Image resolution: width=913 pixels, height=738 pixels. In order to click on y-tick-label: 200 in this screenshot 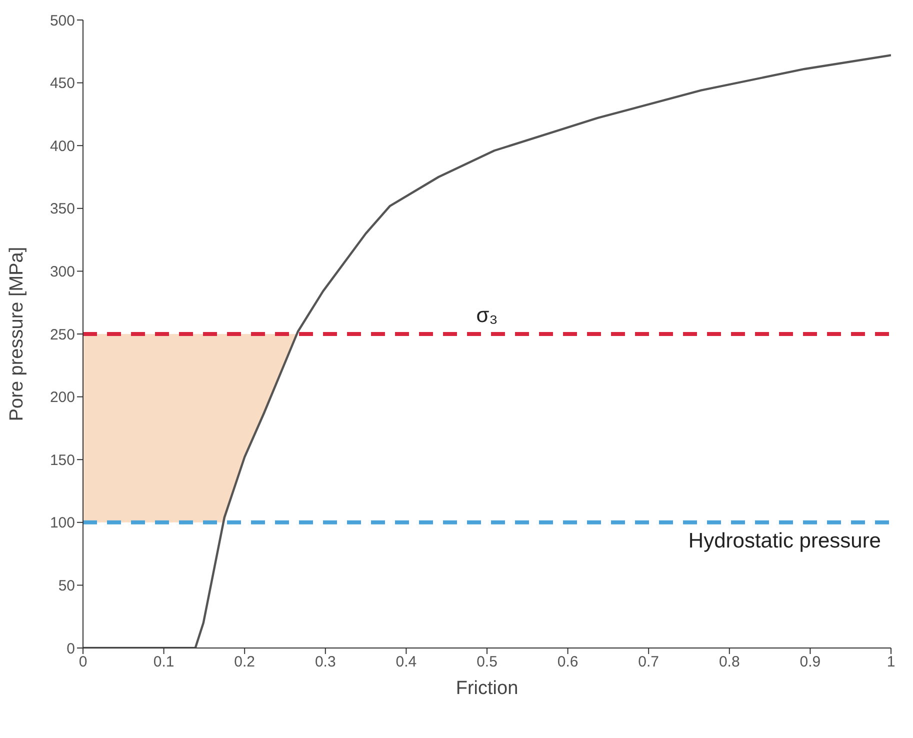, I will do `click(62, 397)`.